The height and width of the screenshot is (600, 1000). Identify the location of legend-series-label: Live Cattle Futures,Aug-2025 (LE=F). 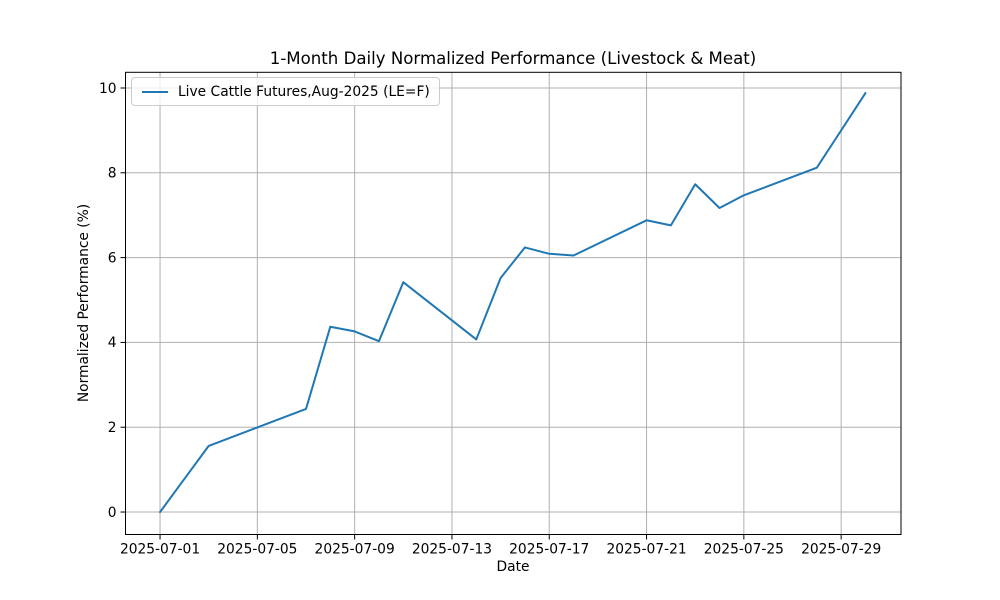
(304, 91).